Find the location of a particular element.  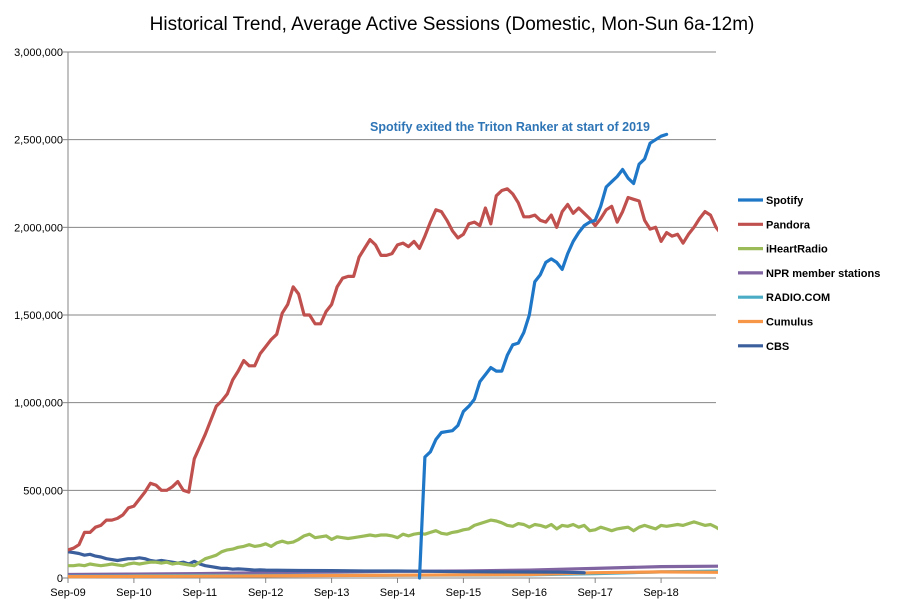

x-tick-label: Sep-11 is located at coordinates (199, 593).